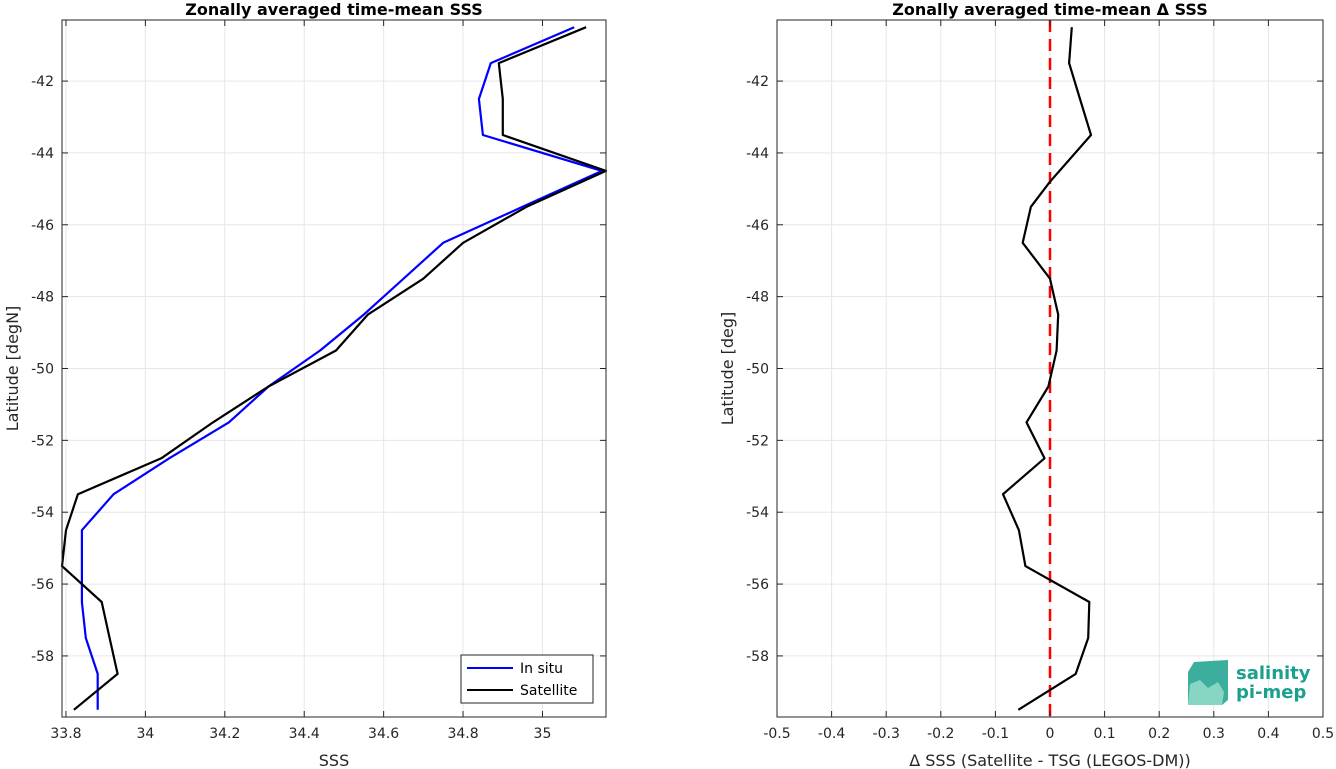  Describe the element at coordinates (831, 734) in the screenshot. I see `plot1-x-tick-label: -0.4` at that location.